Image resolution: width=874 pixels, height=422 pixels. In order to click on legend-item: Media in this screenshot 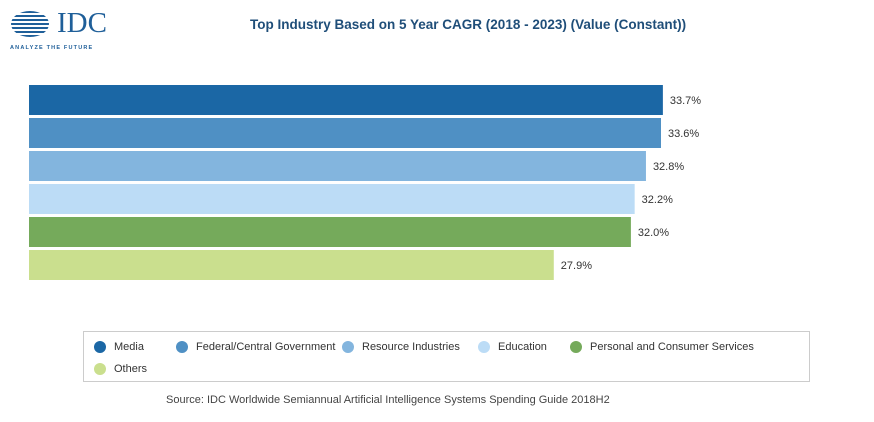, I will do `click(119, 347)`.